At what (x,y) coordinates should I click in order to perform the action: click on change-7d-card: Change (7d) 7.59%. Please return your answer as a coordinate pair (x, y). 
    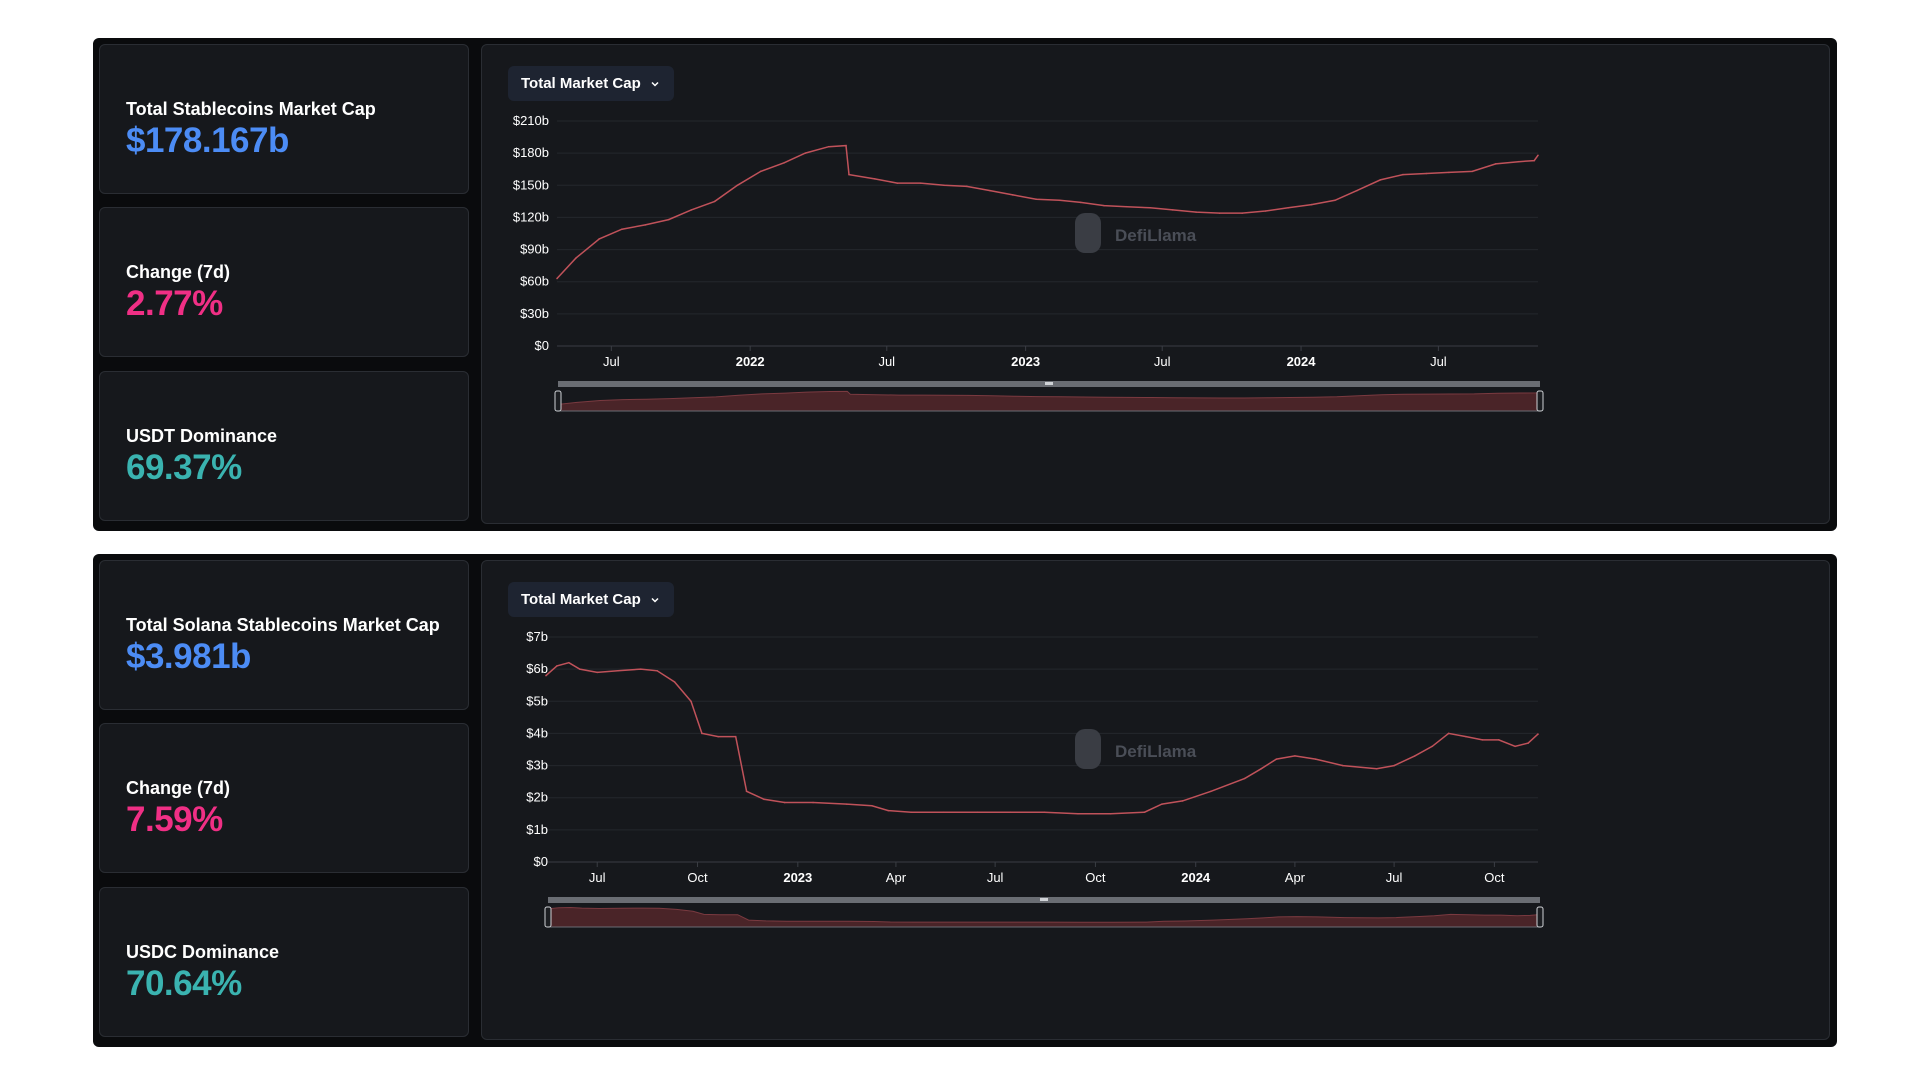
    Looking at the image, I should click on (284, 798).